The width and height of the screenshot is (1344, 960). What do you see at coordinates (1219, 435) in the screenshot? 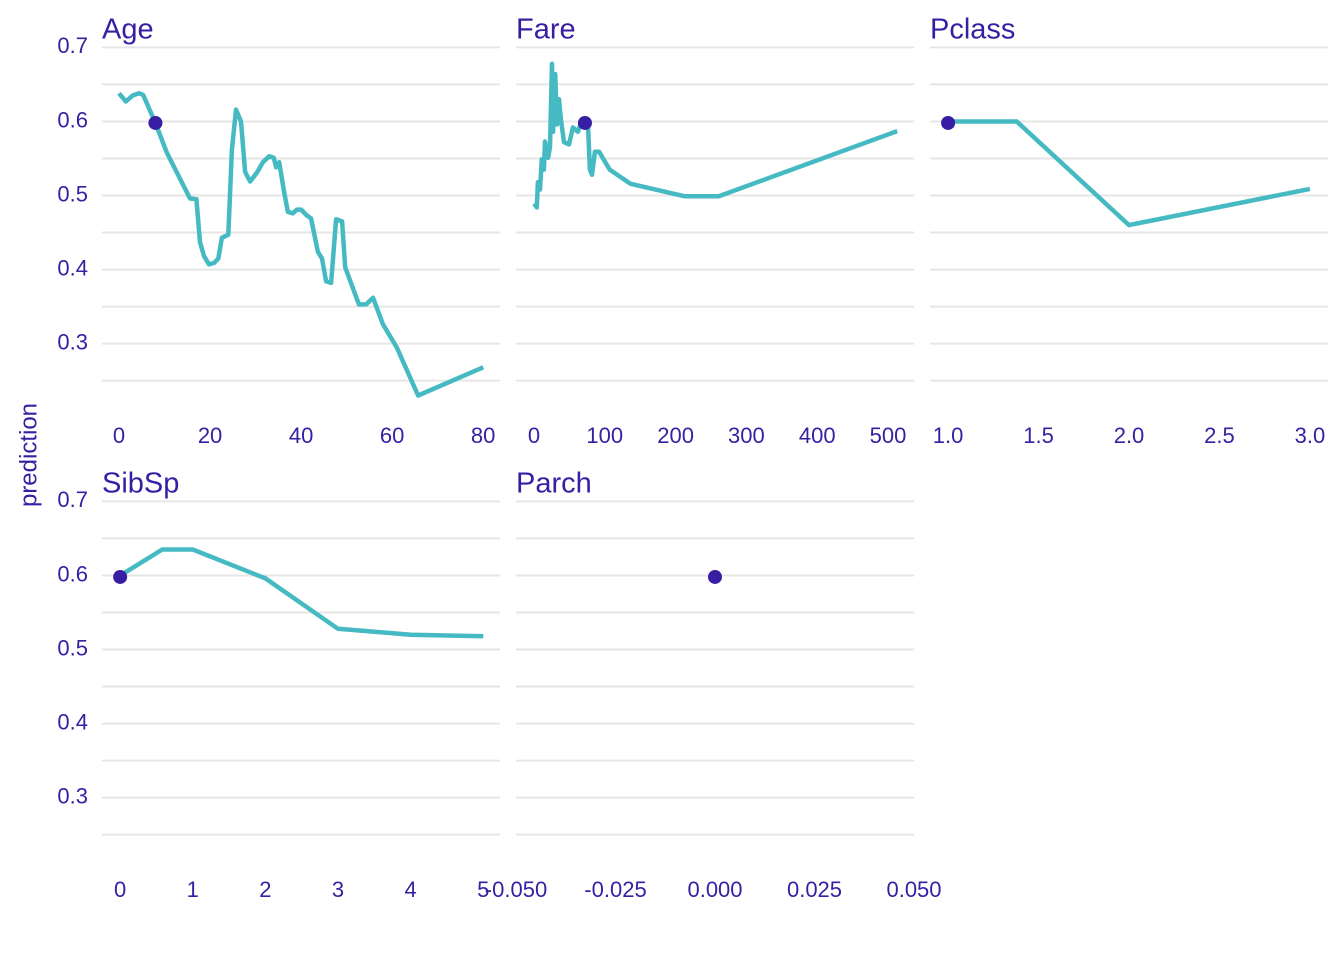
I see `x-tick-label: 2.5` at bounding box center [1219, 435].